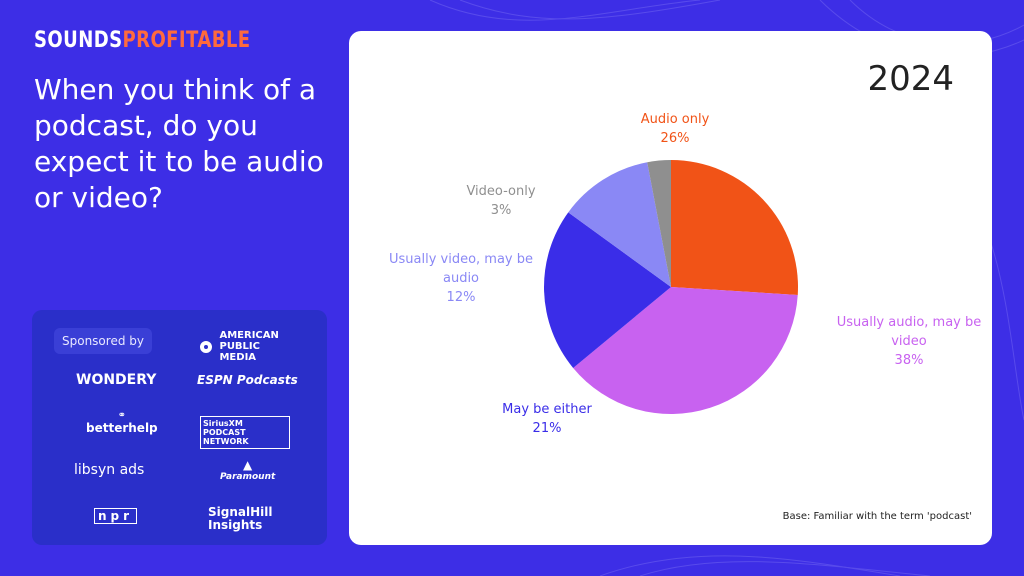  I want to click on sponsored-by-badge: Sponsored by, so click(103, 341).